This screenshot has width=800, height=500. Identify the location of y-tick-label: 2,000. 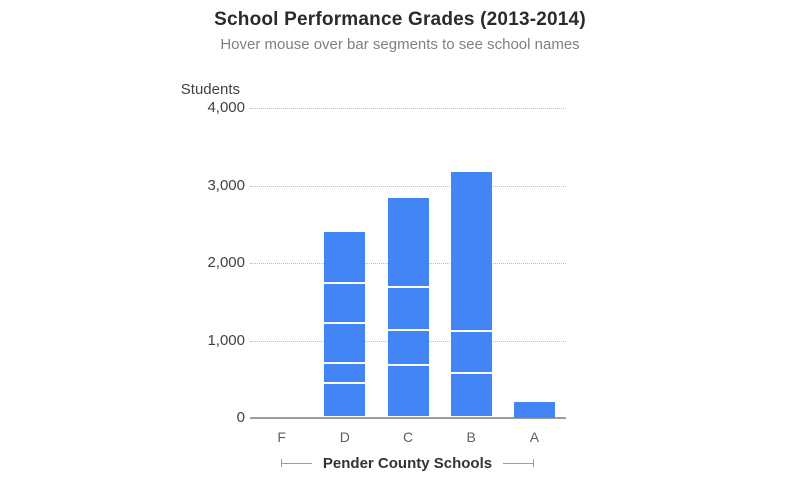
(226, 262).